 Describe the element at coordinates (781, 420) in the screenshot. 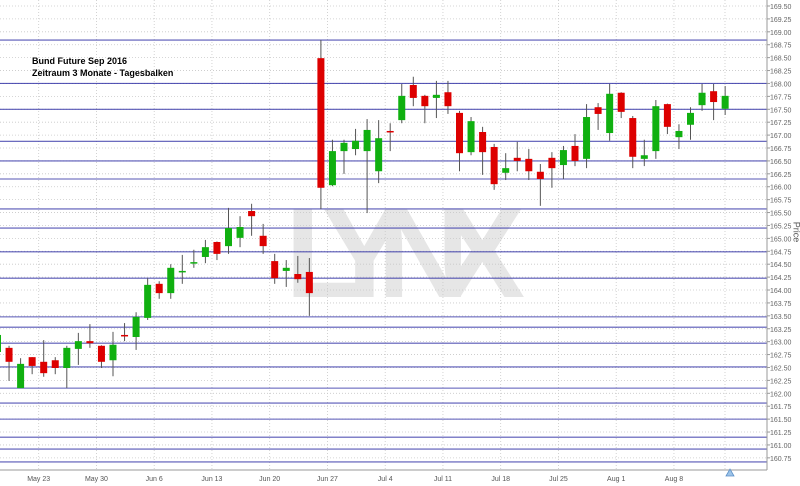

I see `y-tick-label: 161.50` at that location.